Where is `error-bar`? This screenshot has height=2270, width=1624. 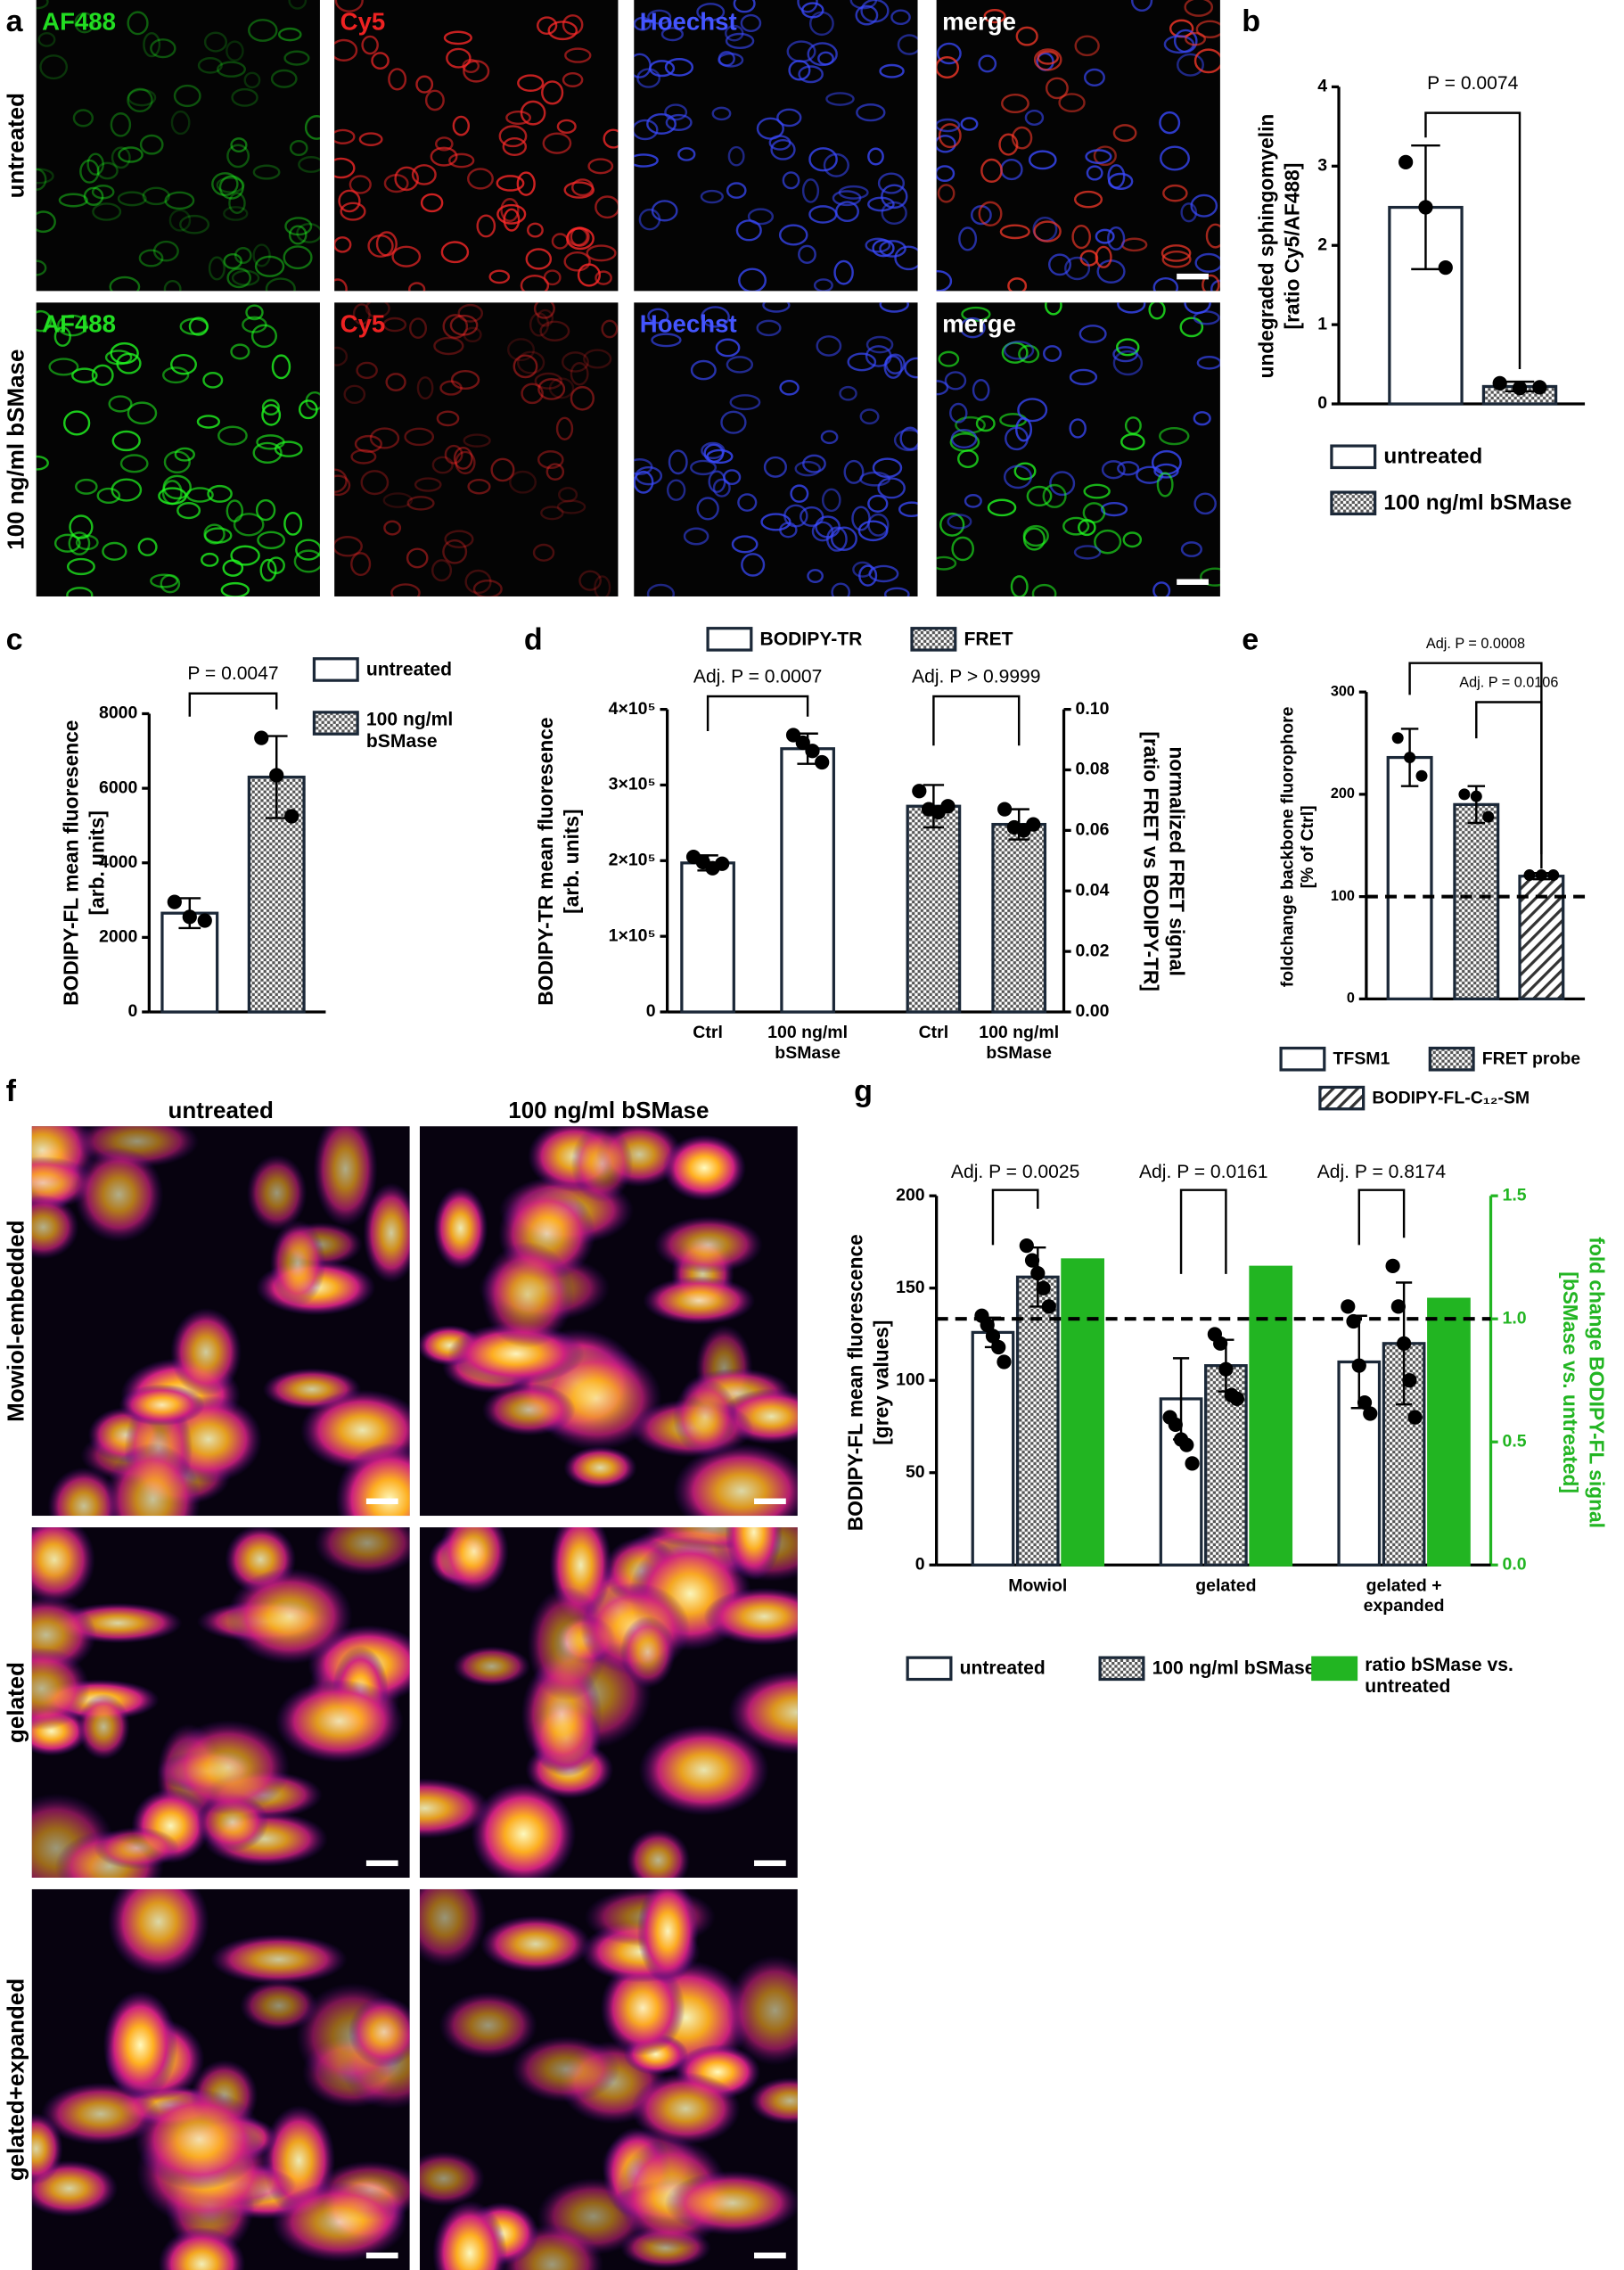
error-bar is located at coordinates (1226, 1365).